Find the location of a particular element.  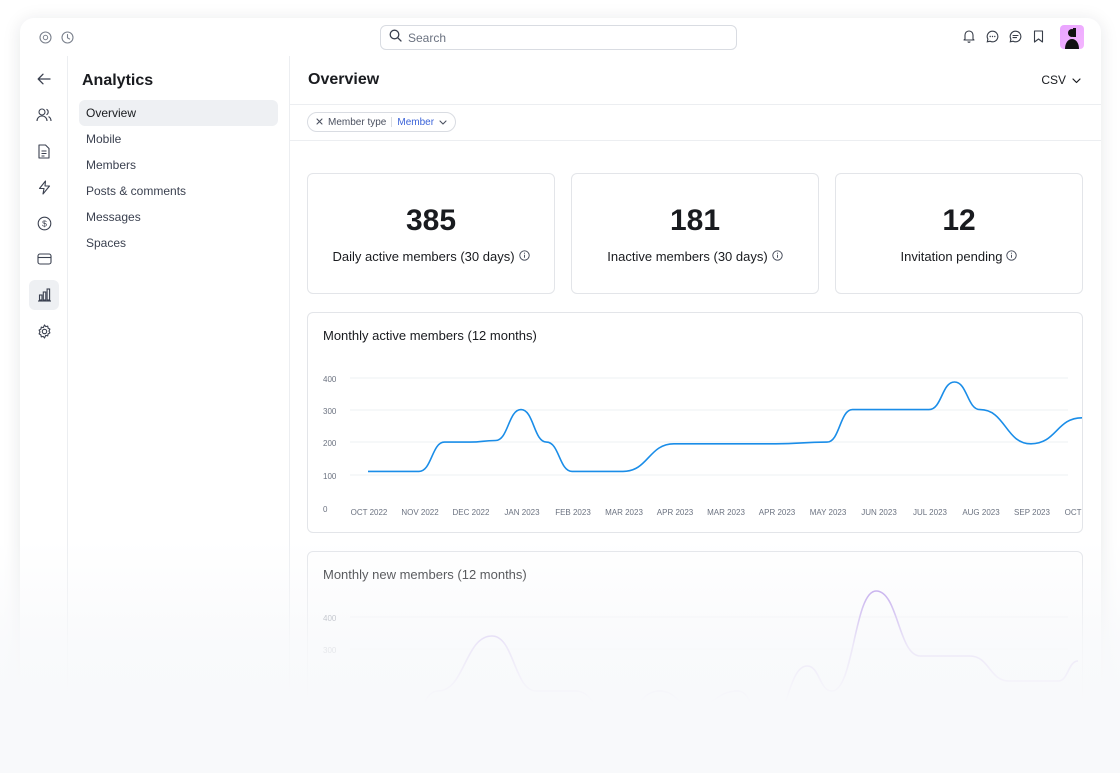

stat-label: Inactive members (30 days) is located at coordinates (687, 256).